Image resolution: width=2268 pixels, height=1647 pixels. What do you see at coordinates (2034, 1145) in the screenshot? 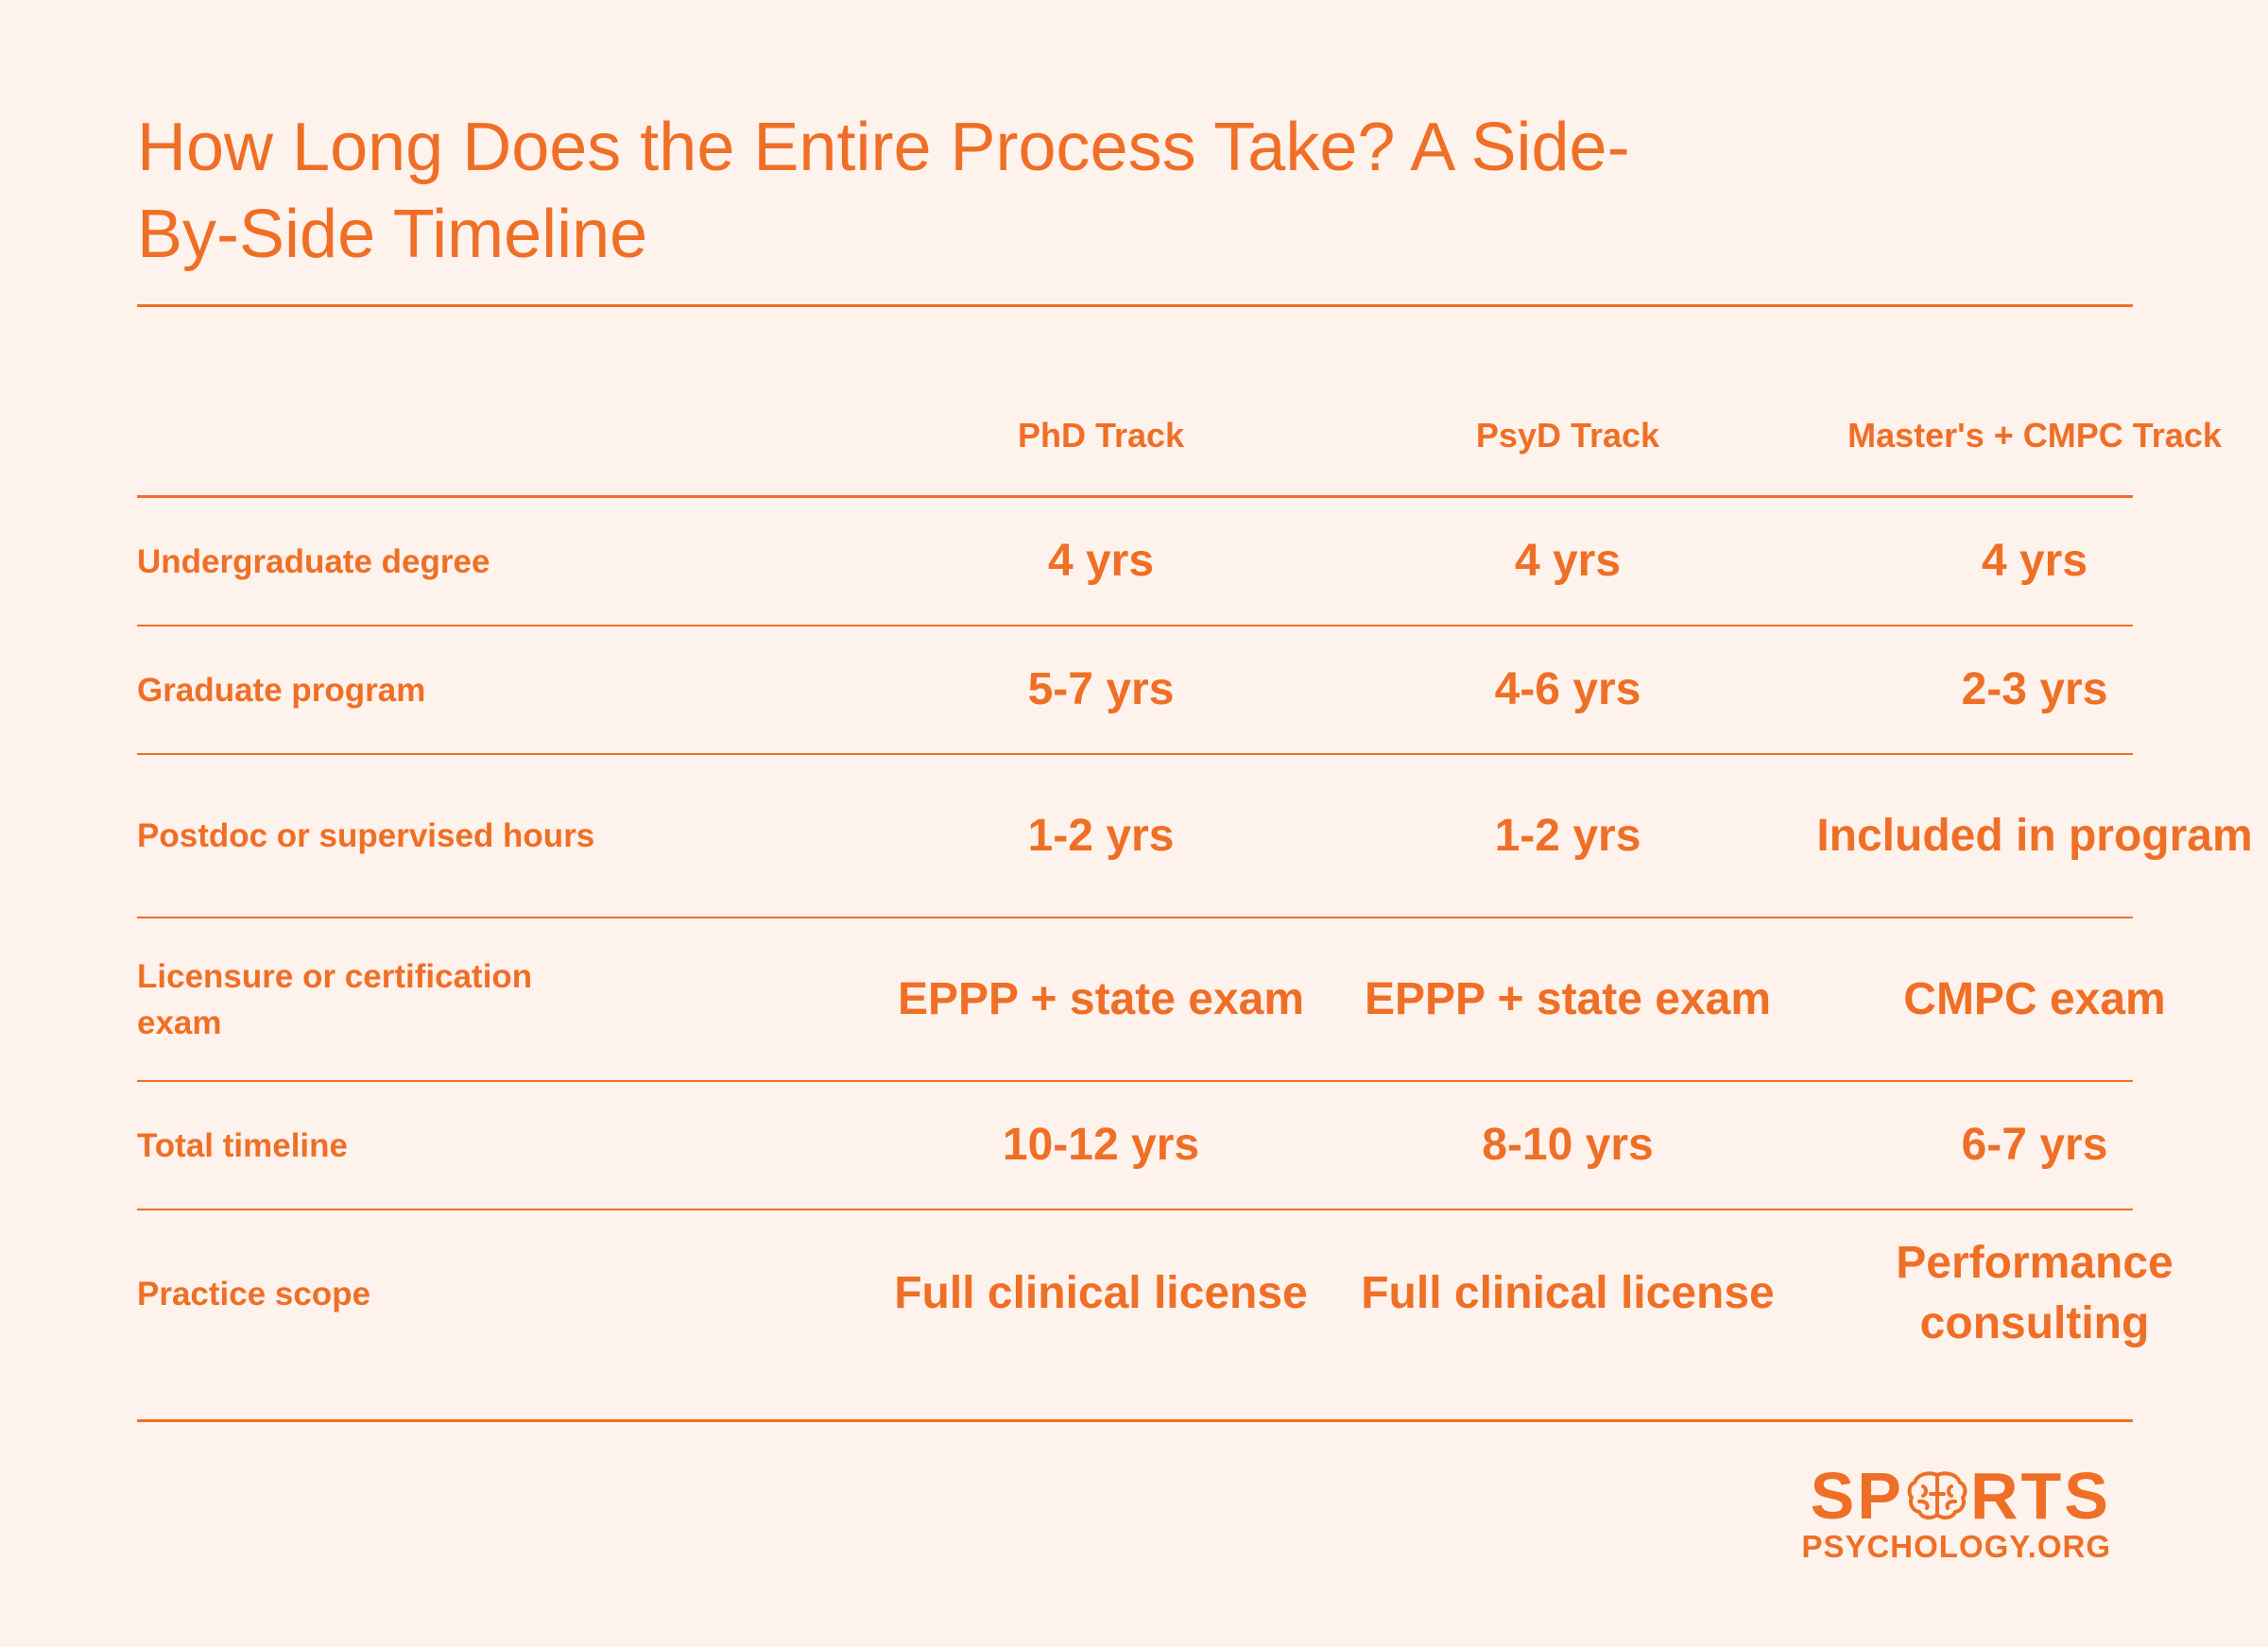
I see `table-cell: 6-7 yrs` at bounding box center [2034, 1145].